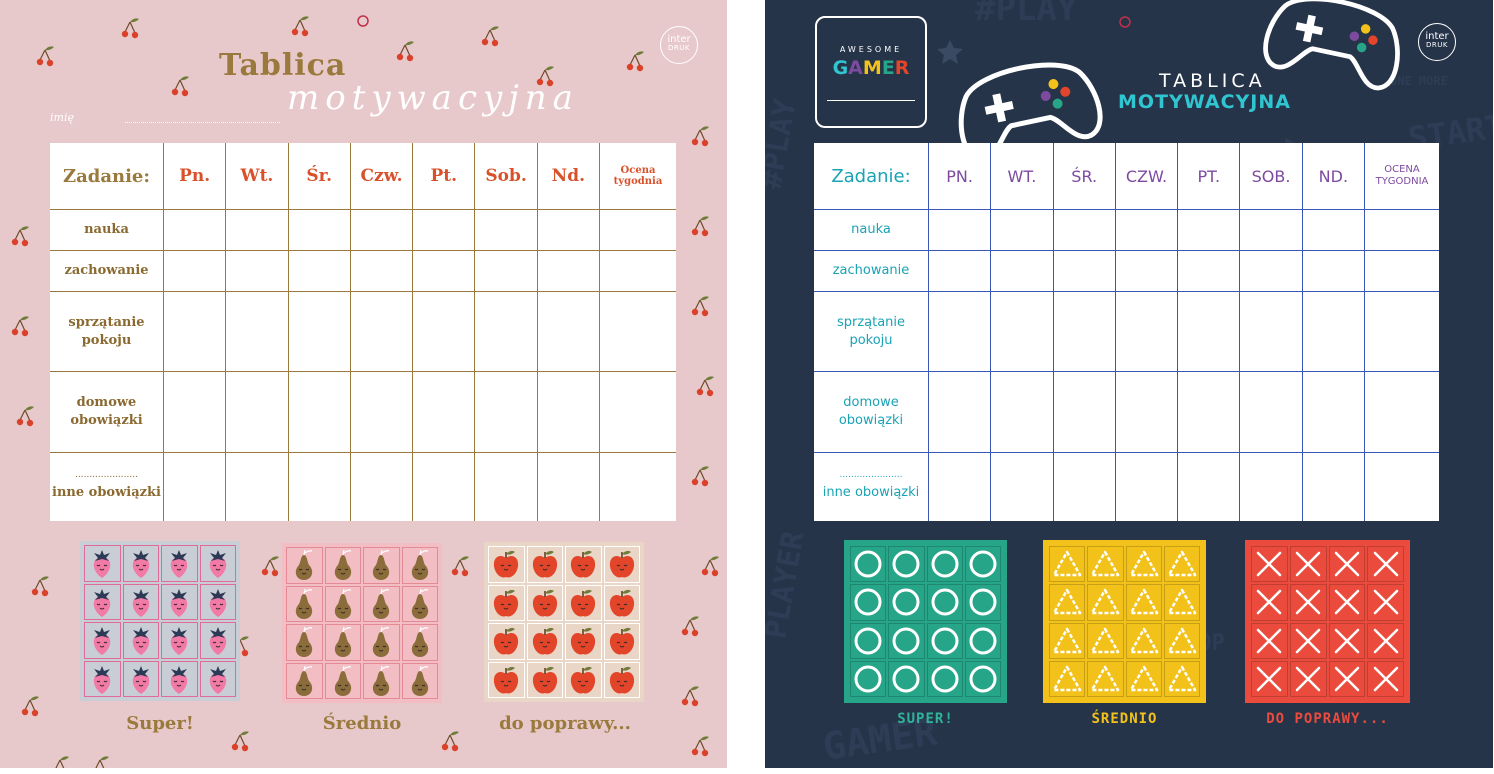 Image resolution: width=1494 pixels, height=774 pixels. What do you see at coordinates (871, 100) in the screenshot?
I see `name-line` at bounding box center [871, 100].